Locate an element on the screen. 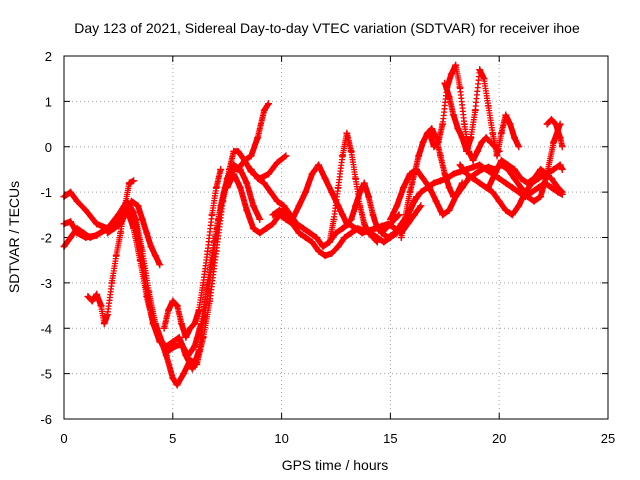 The height and width of the screenshot is (480, 640). x-axis-label: GPS time / hours is located at coordinates (335, 465).